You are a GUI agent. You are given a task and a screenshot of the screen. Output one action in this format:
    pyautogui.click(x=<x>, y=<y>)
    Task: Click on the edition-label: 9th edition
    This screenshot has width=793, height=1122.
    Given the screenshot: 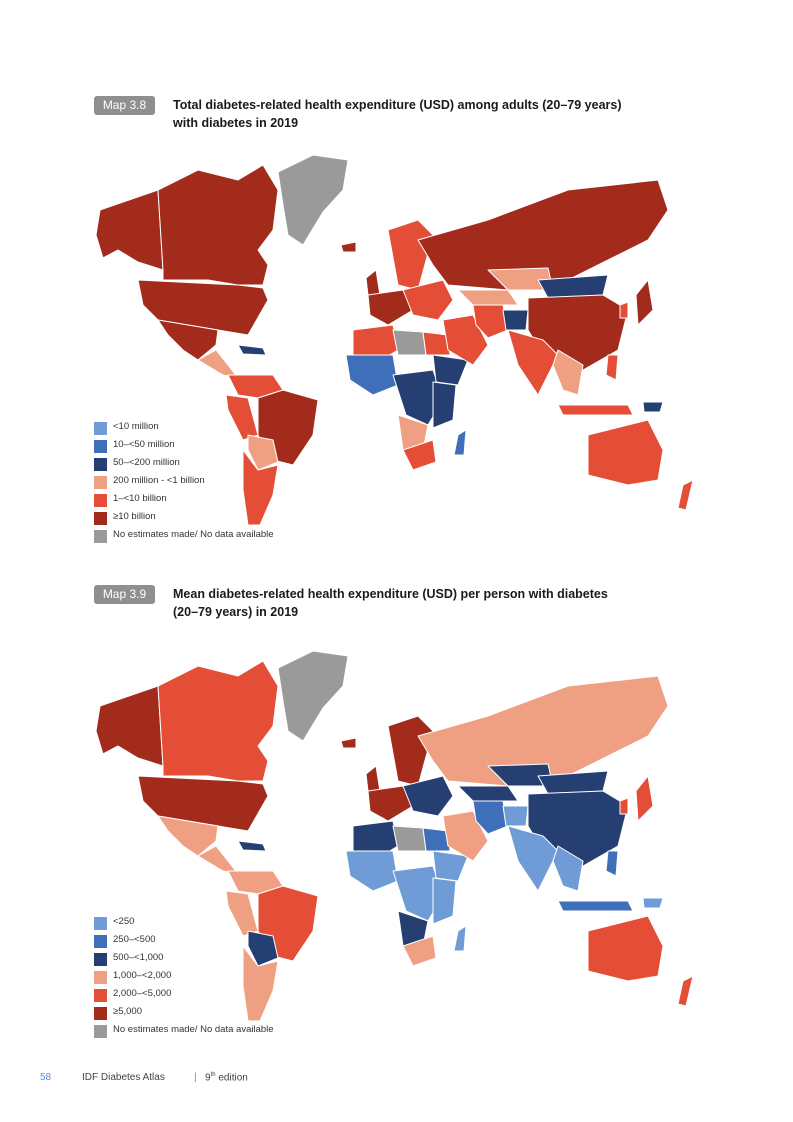 What is the action you would take?
    pyautogui.click(x=226, y=1077)
    